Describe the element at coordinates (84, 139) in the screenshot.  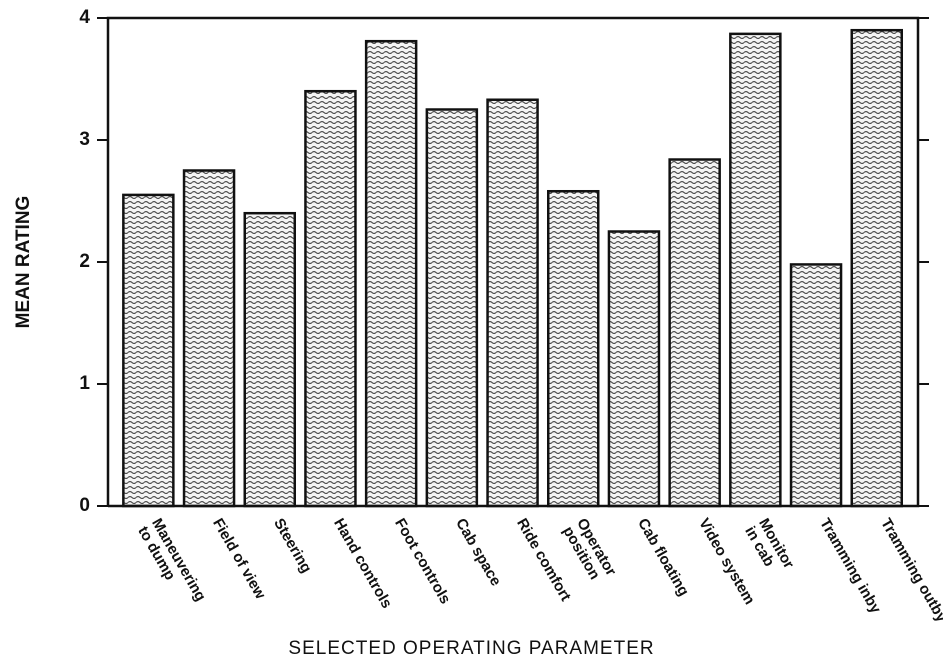
I see `y-tick-label: 3` at that location.